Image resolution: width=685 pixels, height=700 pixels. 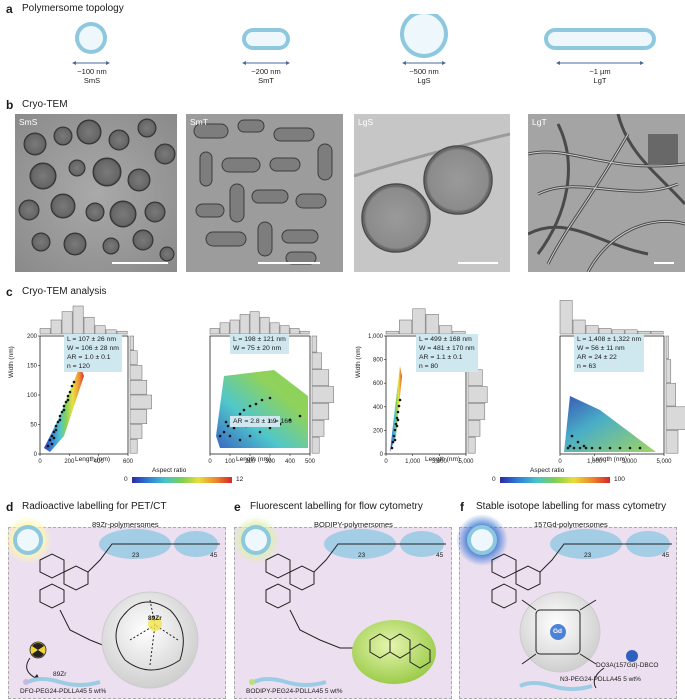 I want to click on x-tick-label: 300, so click(x=270, y=462).